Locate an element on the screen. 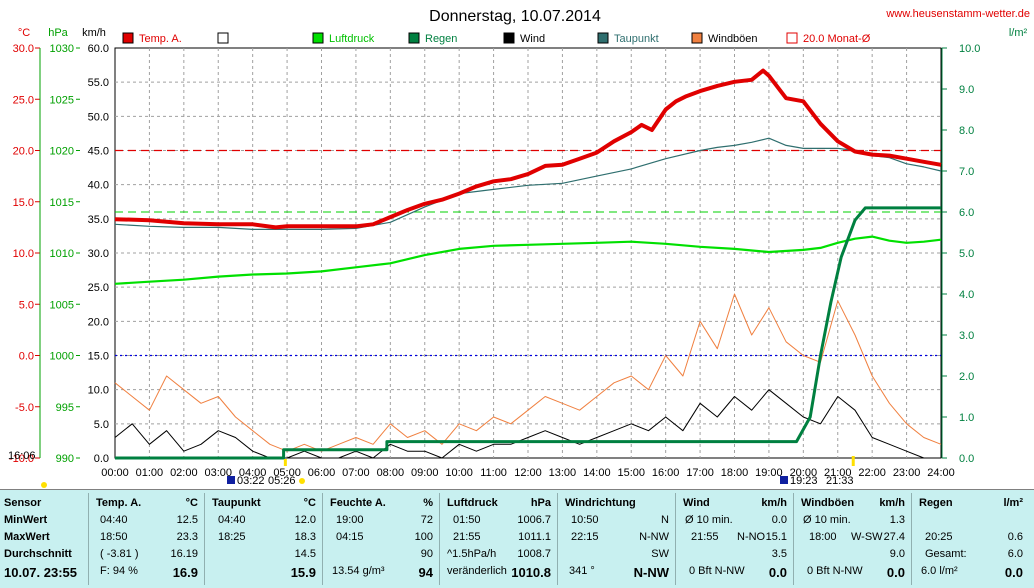 The height and width of the screenshot is (588, 1034). rain-total: 6.0 is located at coordinates (1015, 554).